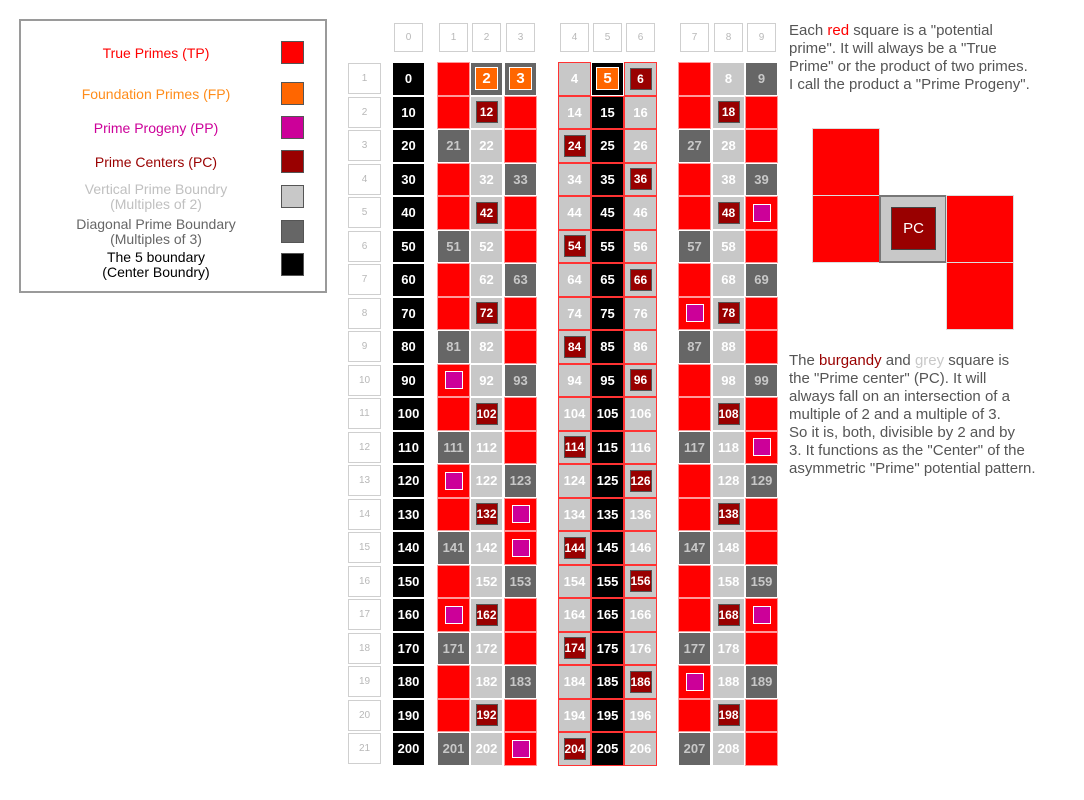 This screenshot has height=800, width=1084. What do you see at coordinates (640, 213) in the screenshot?
I see `grid-cell-vertical-boundary: 46` at bounding box center [640, 213].